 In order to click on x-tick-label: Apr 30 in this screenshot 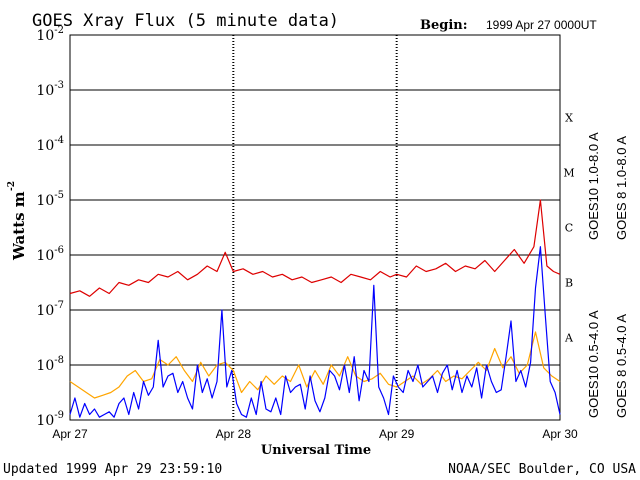, I will do `click(560, 434)`.